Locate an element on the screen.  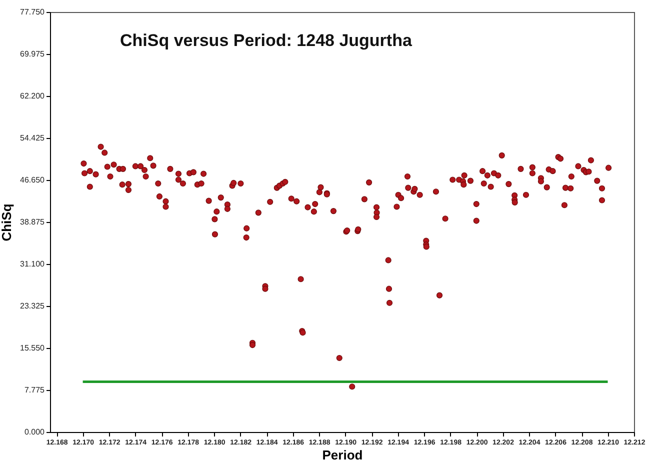
y-tick-label: 31.100 is located at coordinates (33, 264).